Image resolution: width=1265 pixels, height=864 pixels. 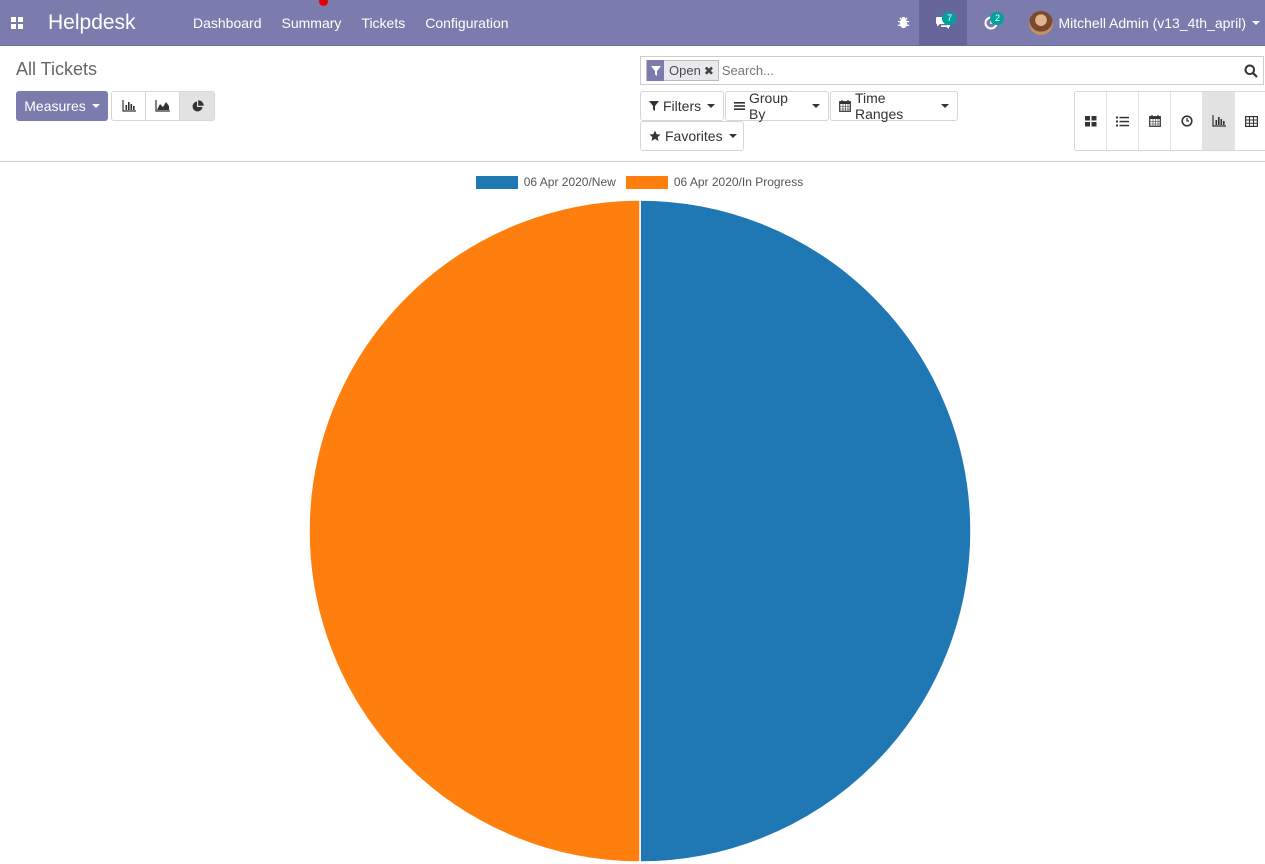 What do you see at coordinates (655, 136) in the screenshot?
I see `star-icon` at bounding box center [655, 136].